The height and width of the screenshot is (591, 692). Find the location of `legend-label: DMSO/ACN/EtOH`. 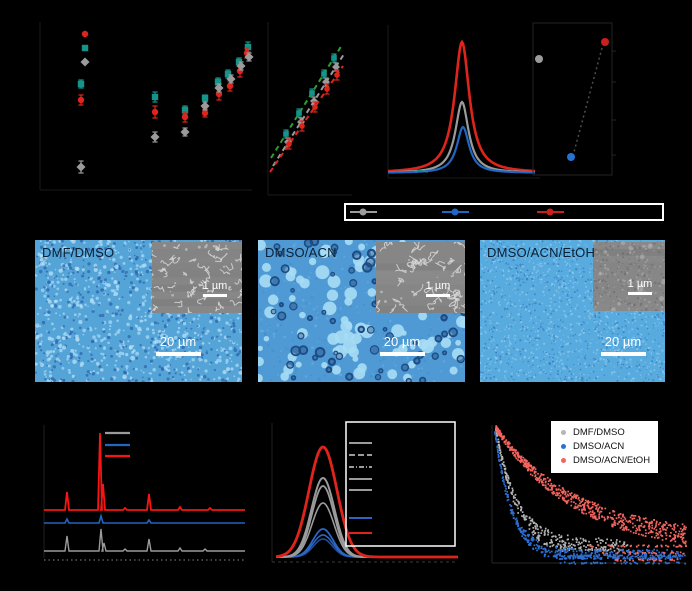

legend-label: DMSO/ACN/EtOH is located at coordinates (612, 460).